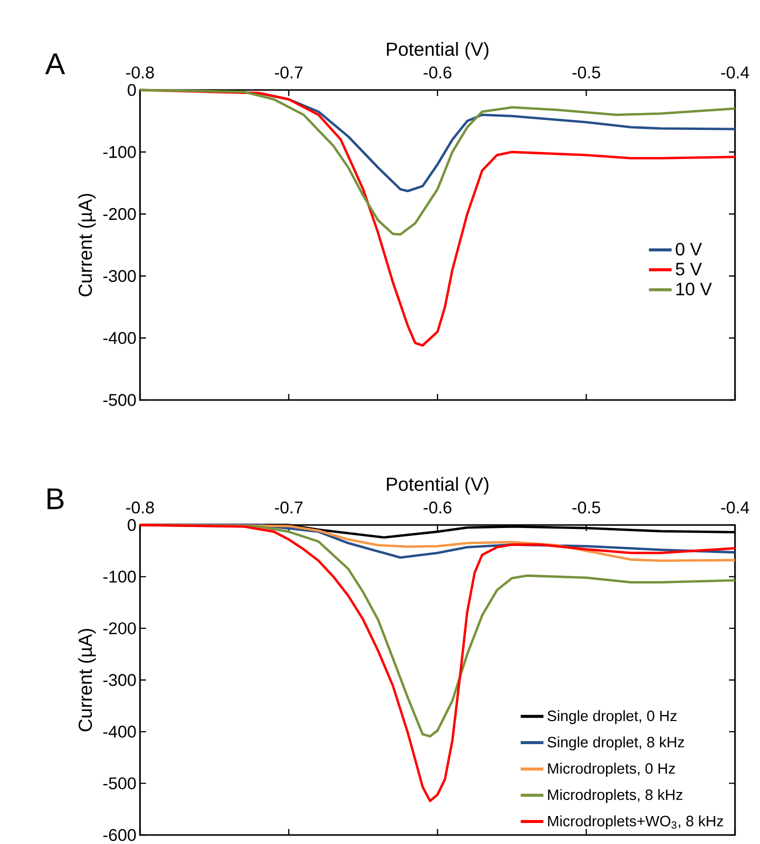 The height and width of the screenshot is (844, 760). What do you see at coordinates (611, 769) in the screenshot?
I see `legend-label: Microdroplets, 0 Hz` at bounding box center [611, 769].